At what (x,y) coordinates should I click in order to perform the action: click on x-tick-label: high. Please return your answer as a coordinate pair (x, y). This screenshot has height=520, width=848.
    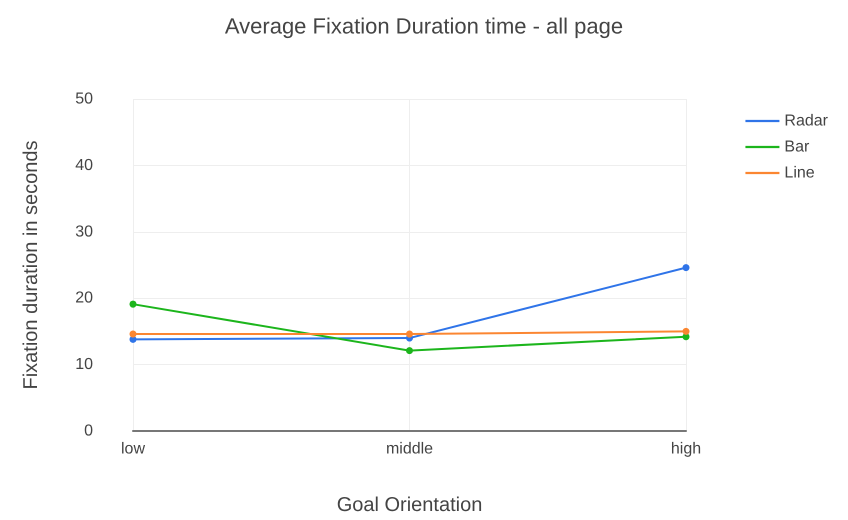
    Looking at the image, I should click on (686, 449).